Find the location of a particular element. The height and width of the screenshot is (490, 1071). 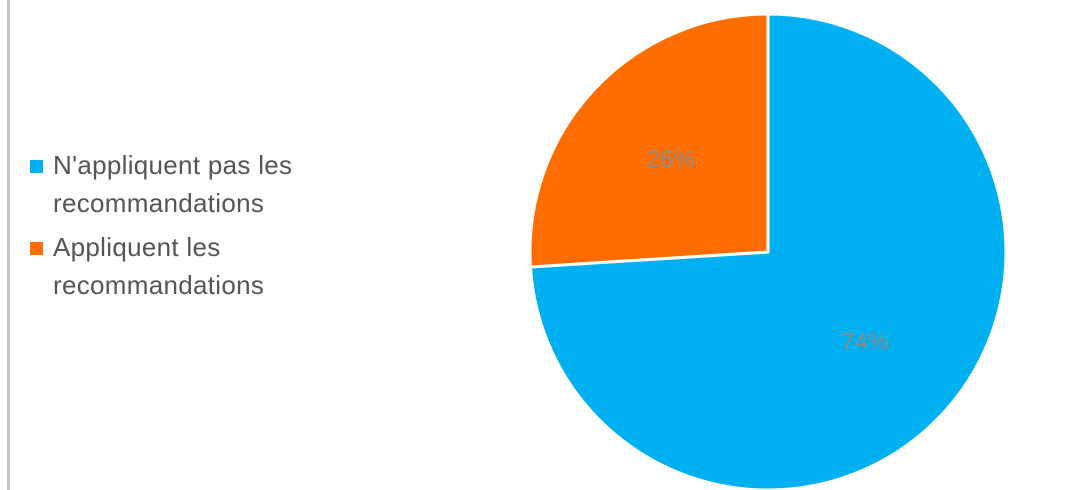

frame-border is located at coordinates (8, 245).